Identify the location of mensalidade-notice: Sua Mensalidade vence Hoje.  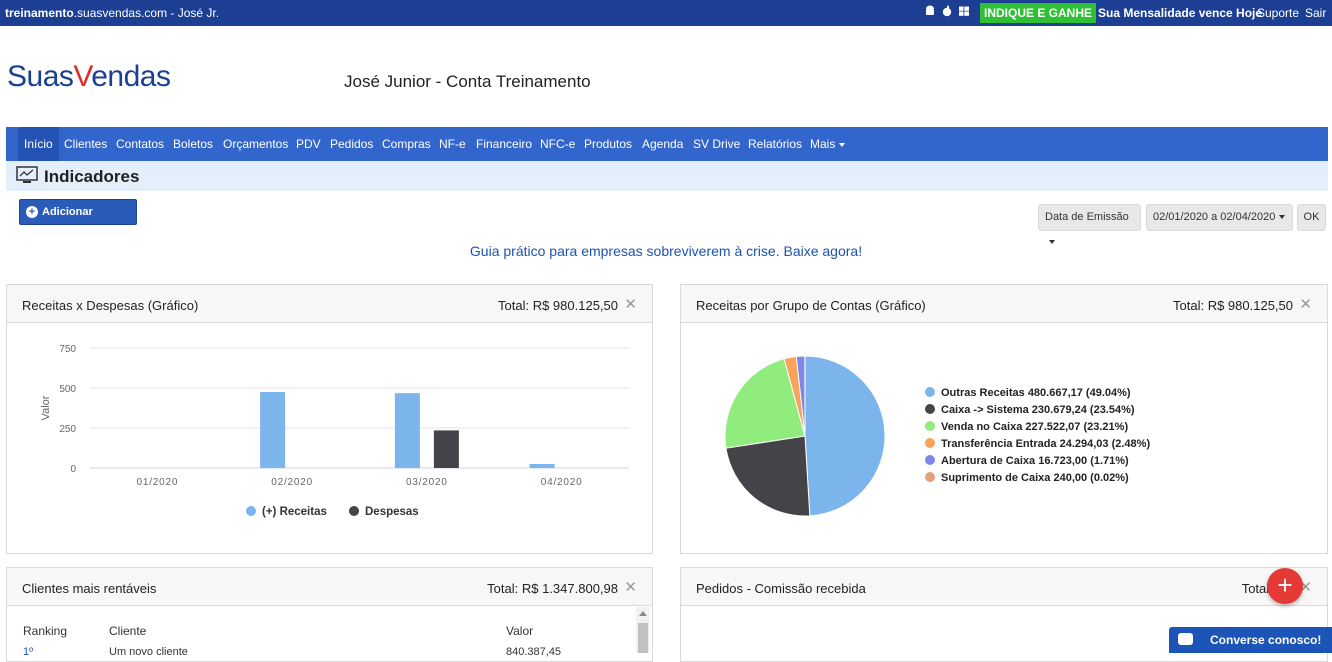
(1180, 13).